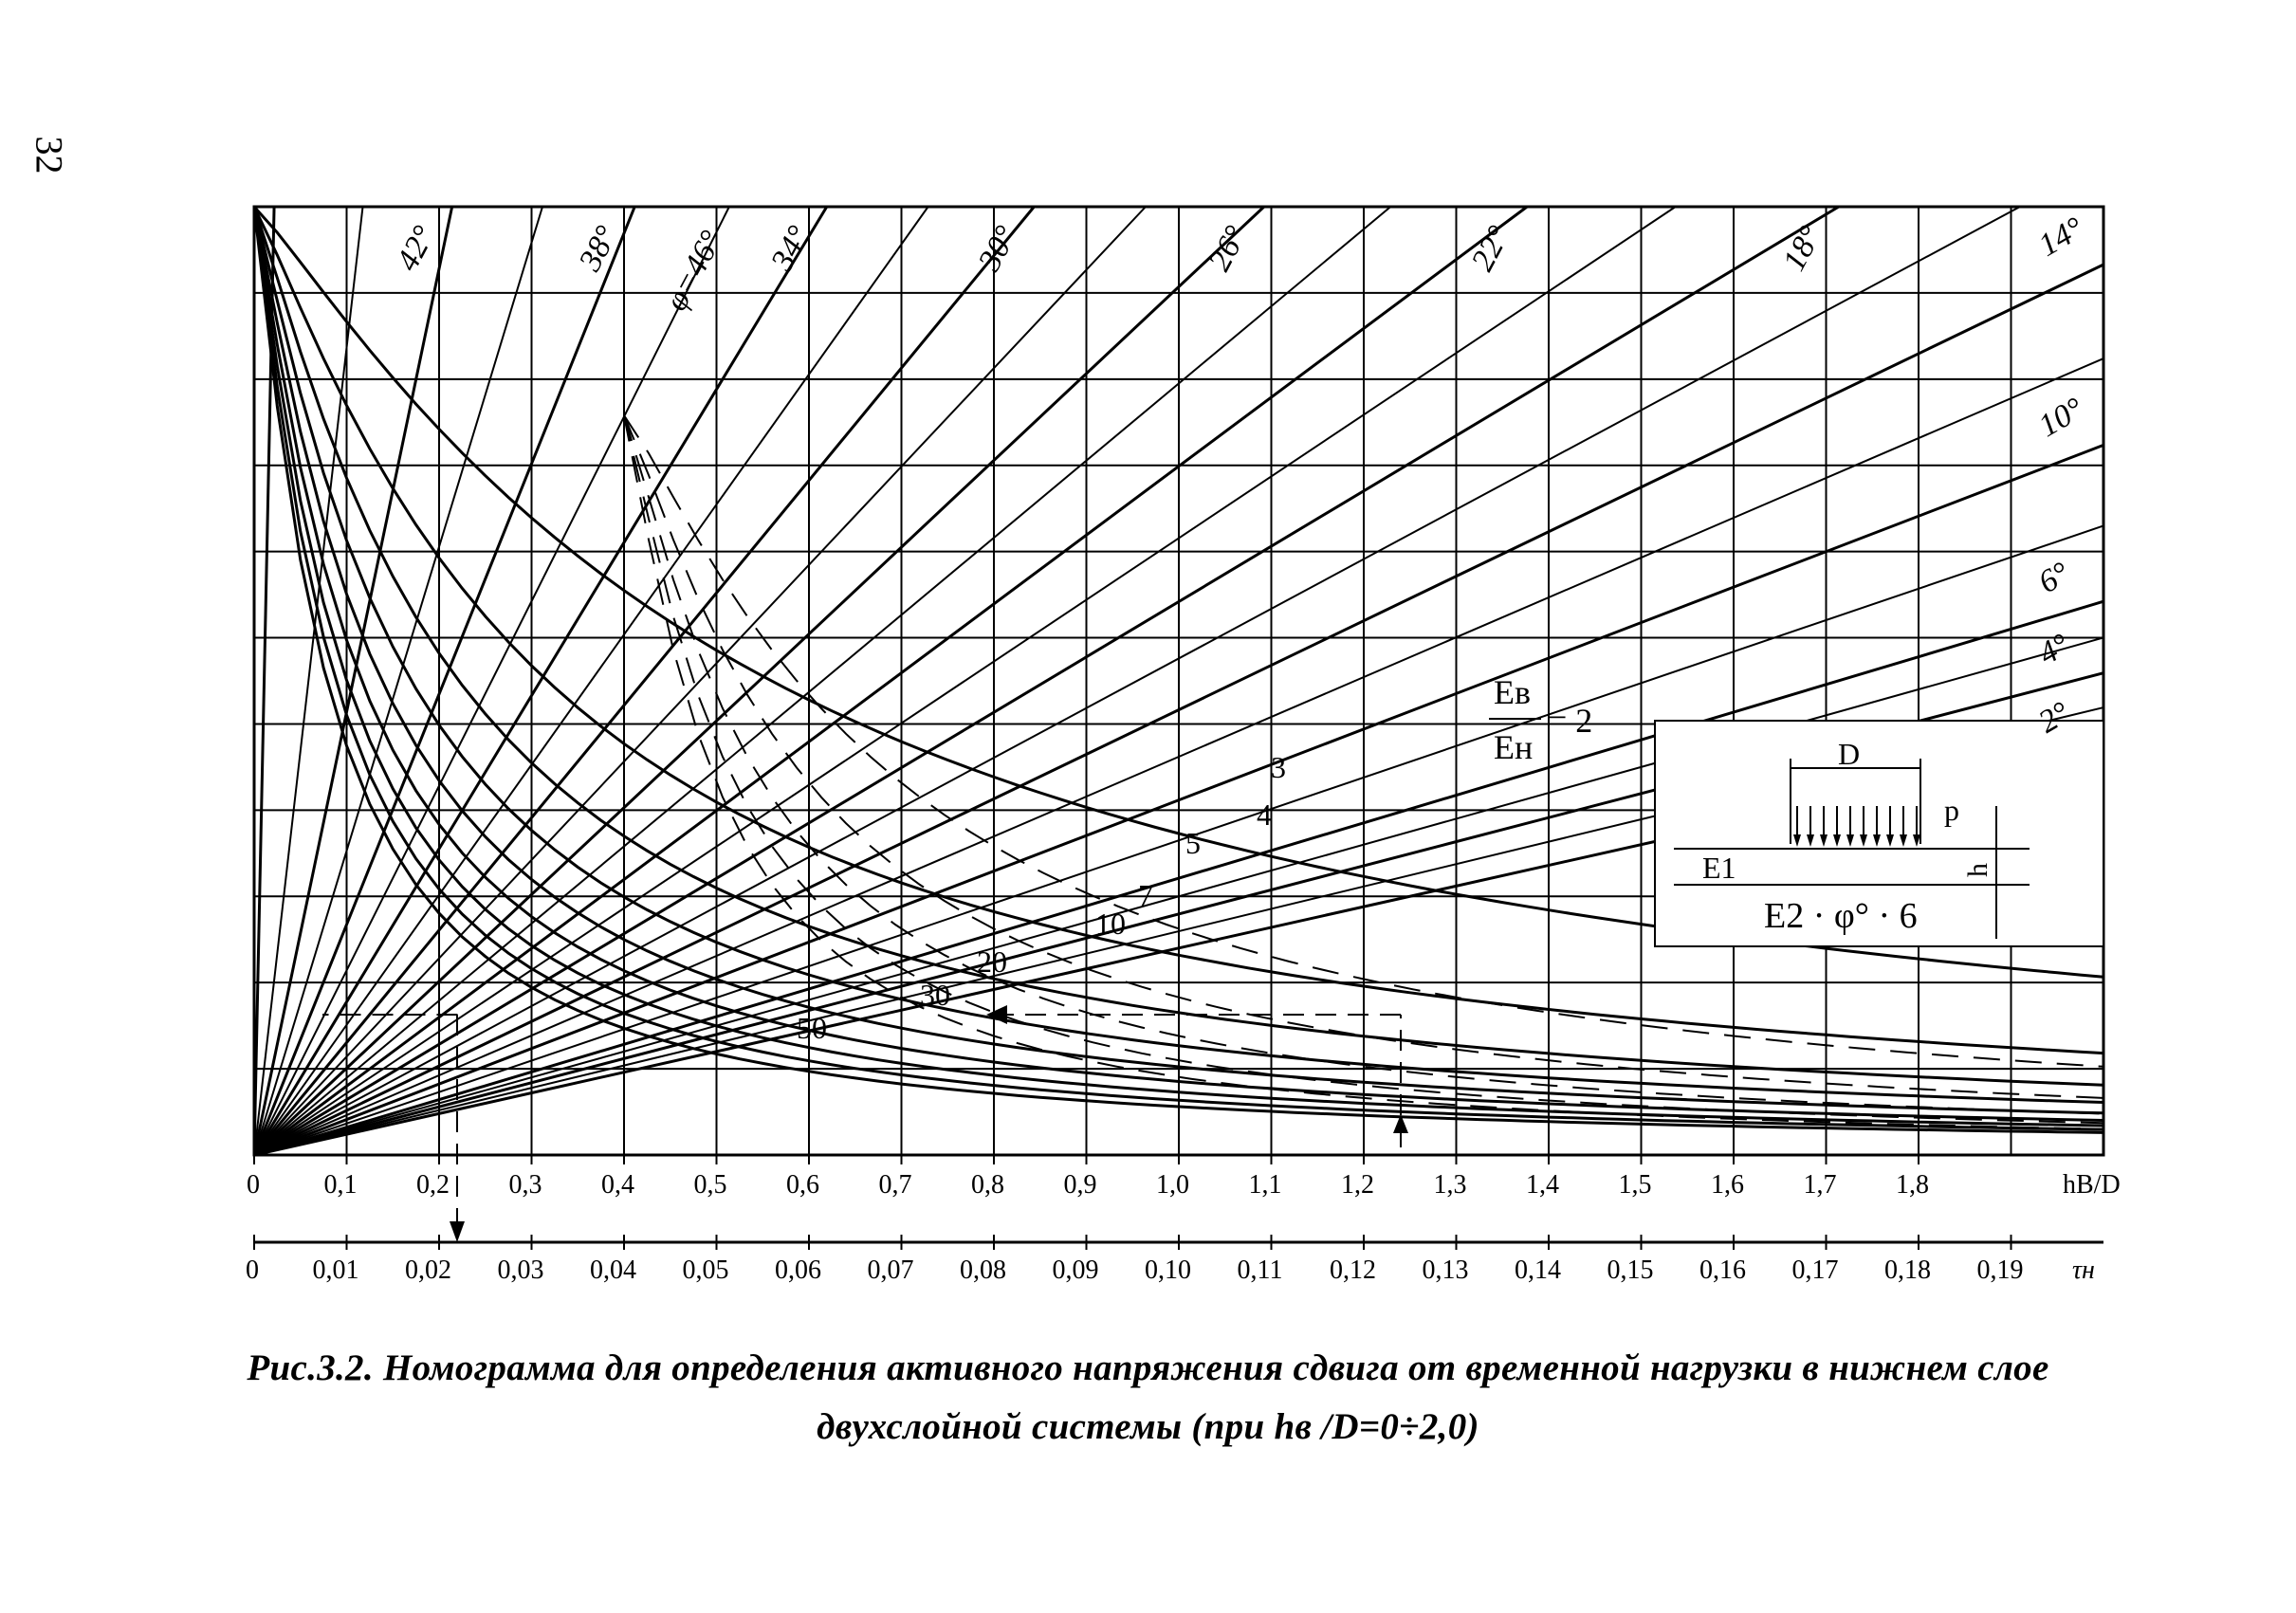 The height and width of the screenshot is (1613, 2296). I want to click on x-axis-tick-label: 0,1, so click(341, 1185).